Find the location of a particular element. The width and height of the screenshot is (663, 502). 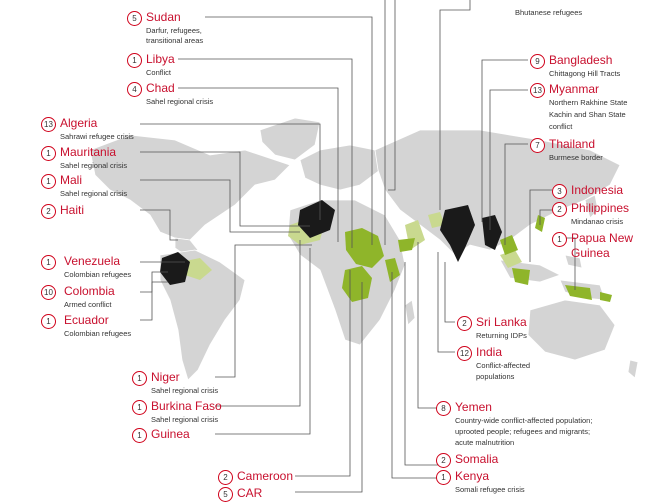

yemen-name: Yemen is located at coordinates (473, 407).